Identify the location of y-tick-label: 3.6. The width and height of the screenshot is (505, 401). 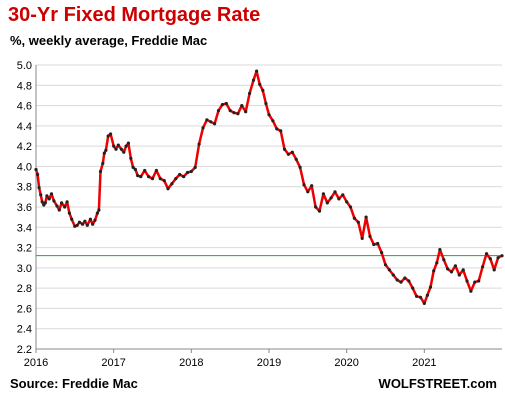
(24, 208).